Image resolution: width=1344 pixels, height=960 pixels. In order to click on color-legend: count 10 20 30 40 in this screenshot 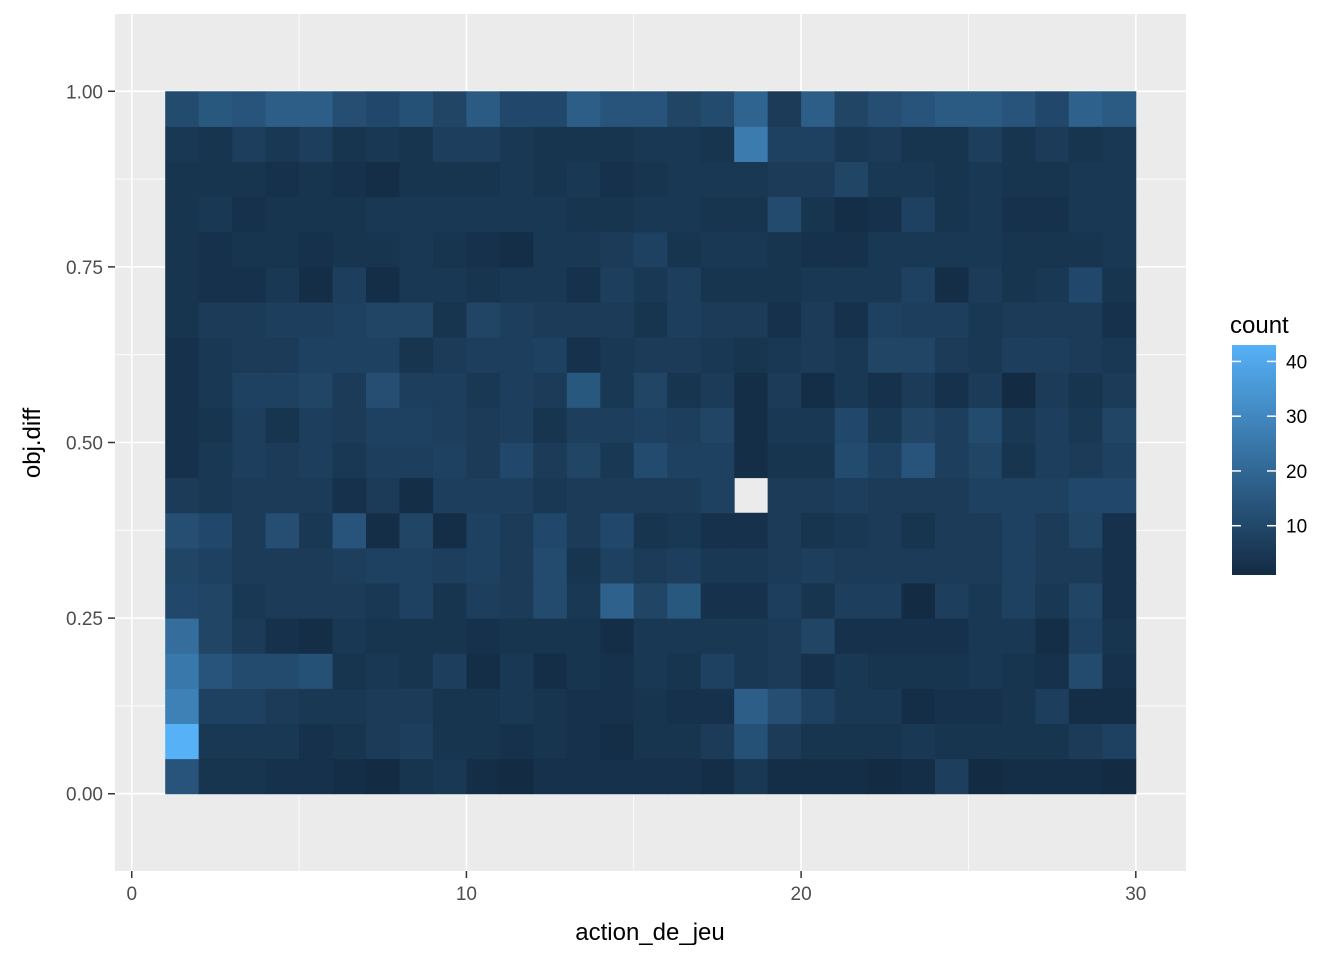, I will do `click(1268, 443)`.